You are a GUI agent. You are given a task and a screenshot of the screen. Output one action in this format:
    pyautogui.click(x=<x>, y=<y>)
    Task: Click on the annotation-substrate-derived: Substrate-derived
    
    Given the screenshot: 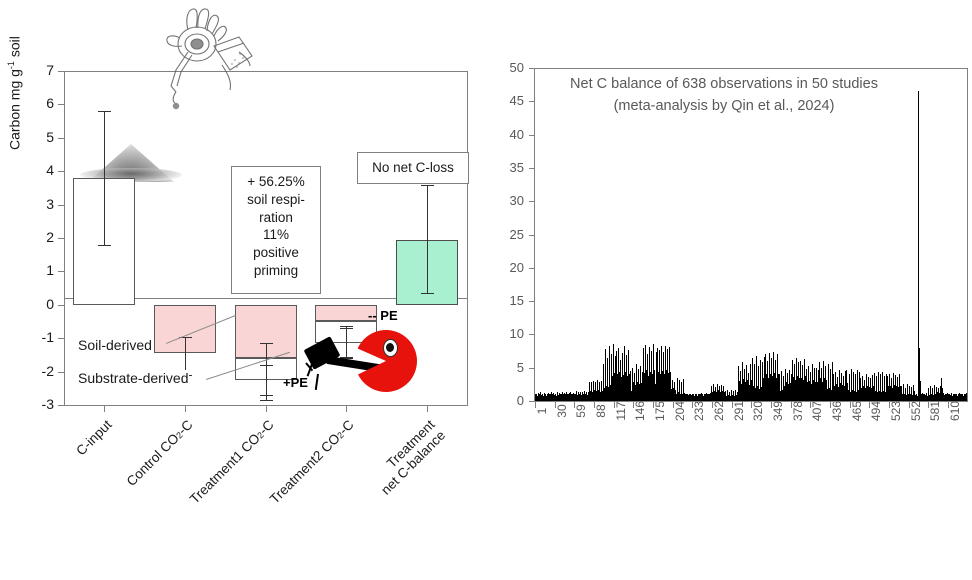 What is the action you would take?
    pyautogui.click(x=133, y=378)
    